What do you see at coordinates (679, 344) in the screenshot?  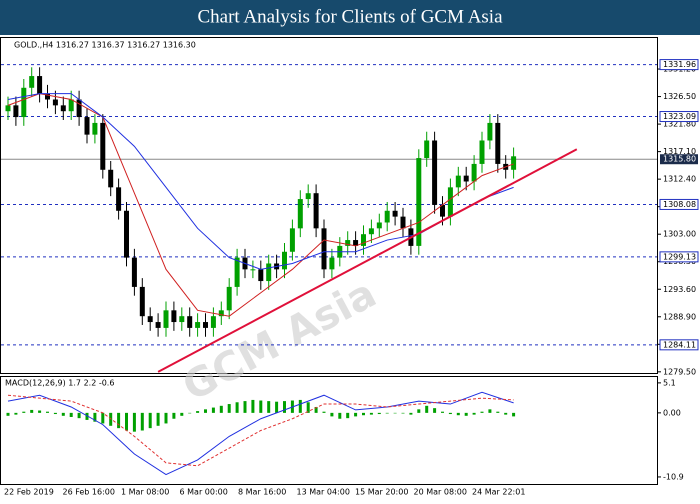 I see `level-label: 1284.11` at bounding box center [679, 344].